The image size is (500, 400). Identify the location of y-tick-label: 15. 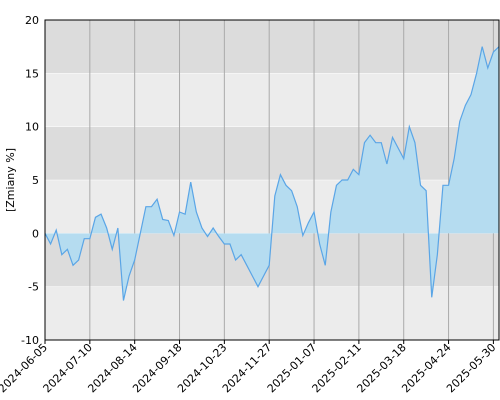
(32, 73).